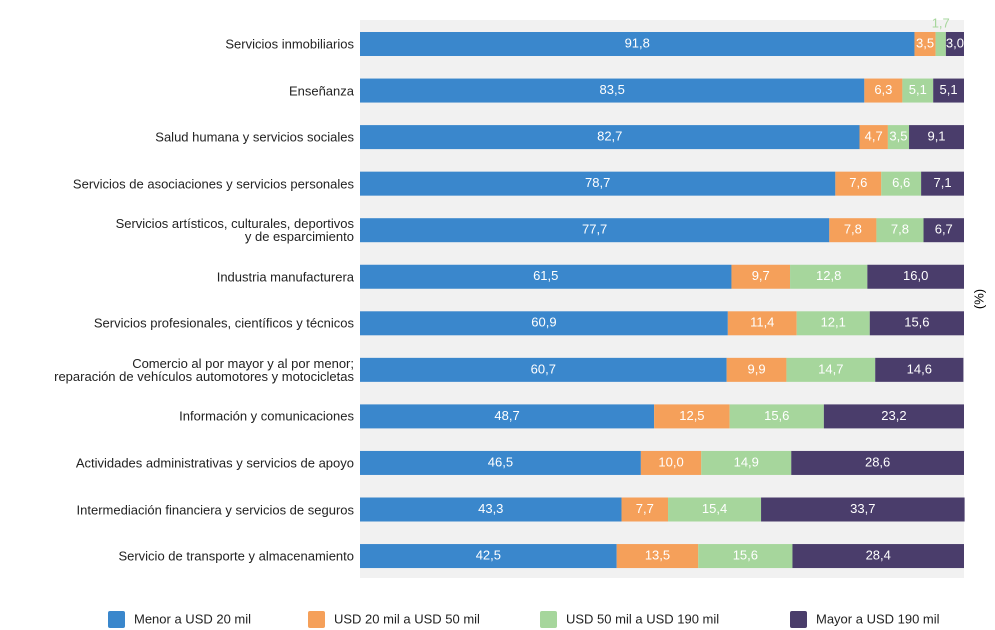 The image size is (995, 630). I want to click on value-label: 13,5, so click(657, 554).